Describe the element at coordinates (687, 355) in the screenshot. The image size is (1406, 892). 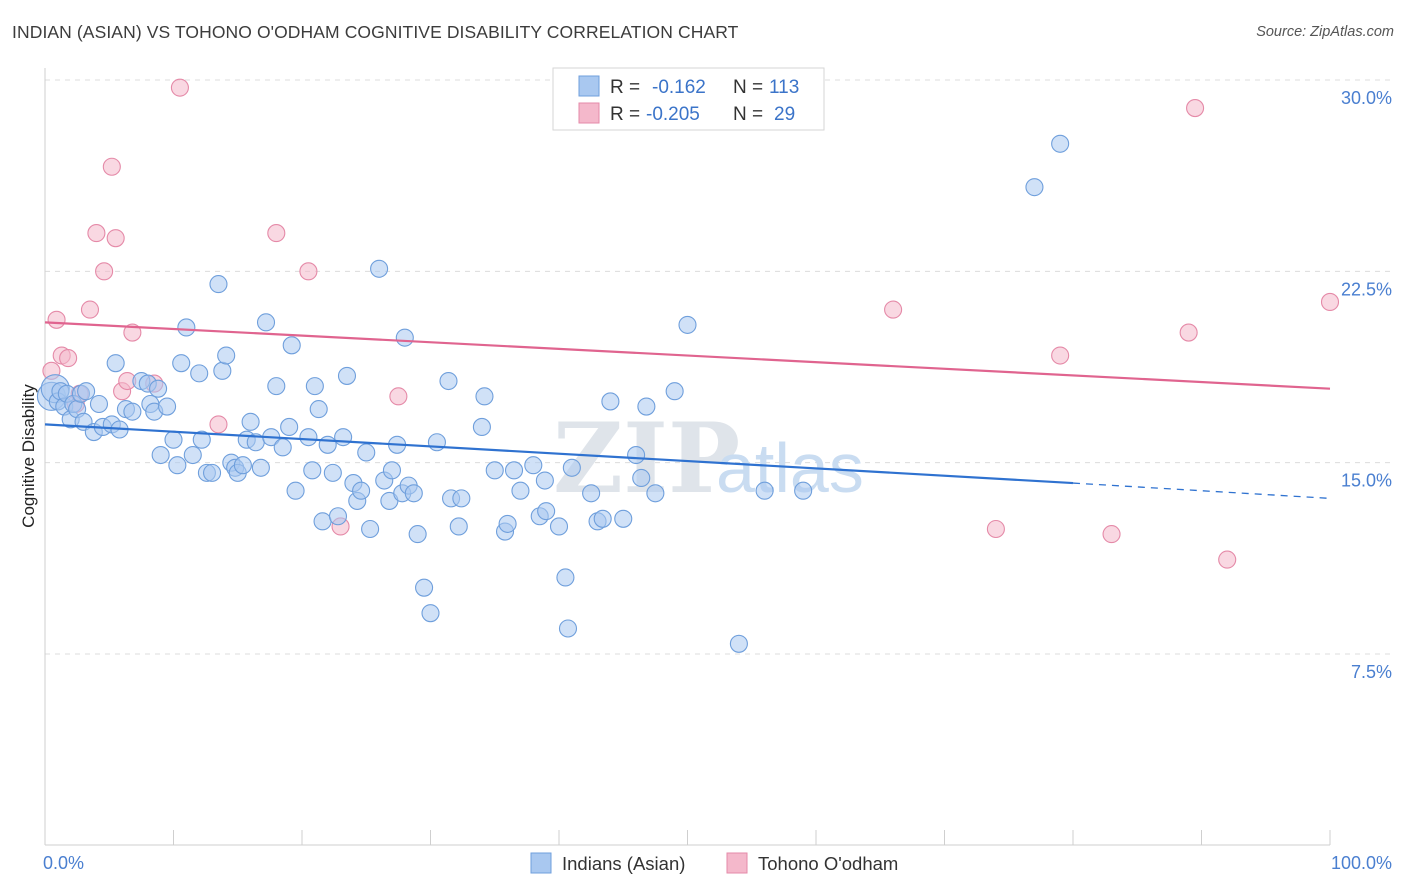
I see `tohono-trend-line` at that location.